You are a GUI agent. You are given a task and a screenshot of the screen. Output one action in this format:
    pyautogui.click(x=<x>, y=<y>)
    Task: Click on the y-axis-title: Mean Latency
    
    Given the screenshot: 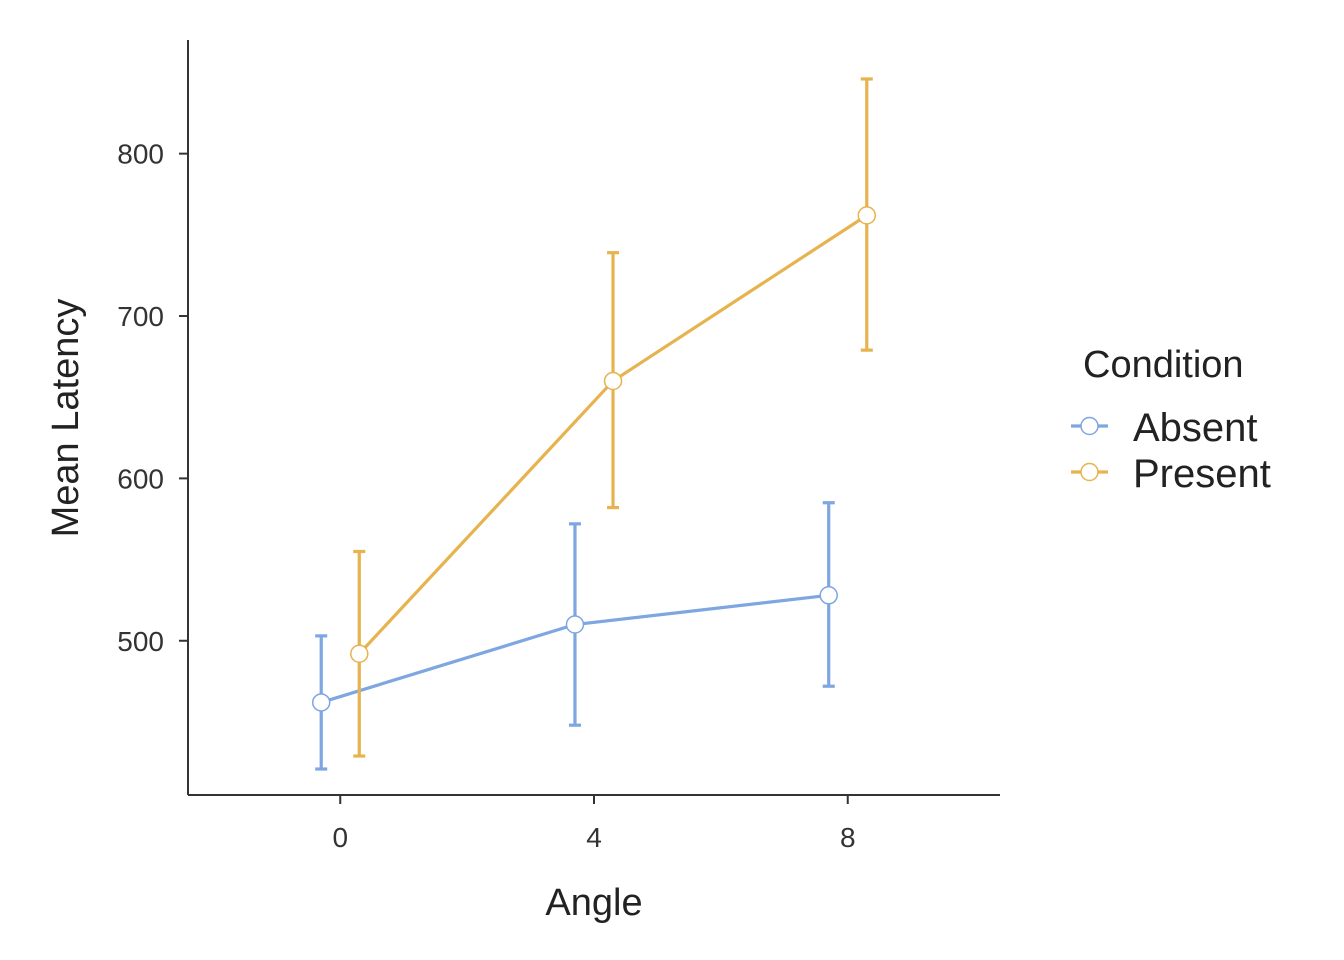 What is the action you would take?
    pyautogui.click(x=66, y=418)
    